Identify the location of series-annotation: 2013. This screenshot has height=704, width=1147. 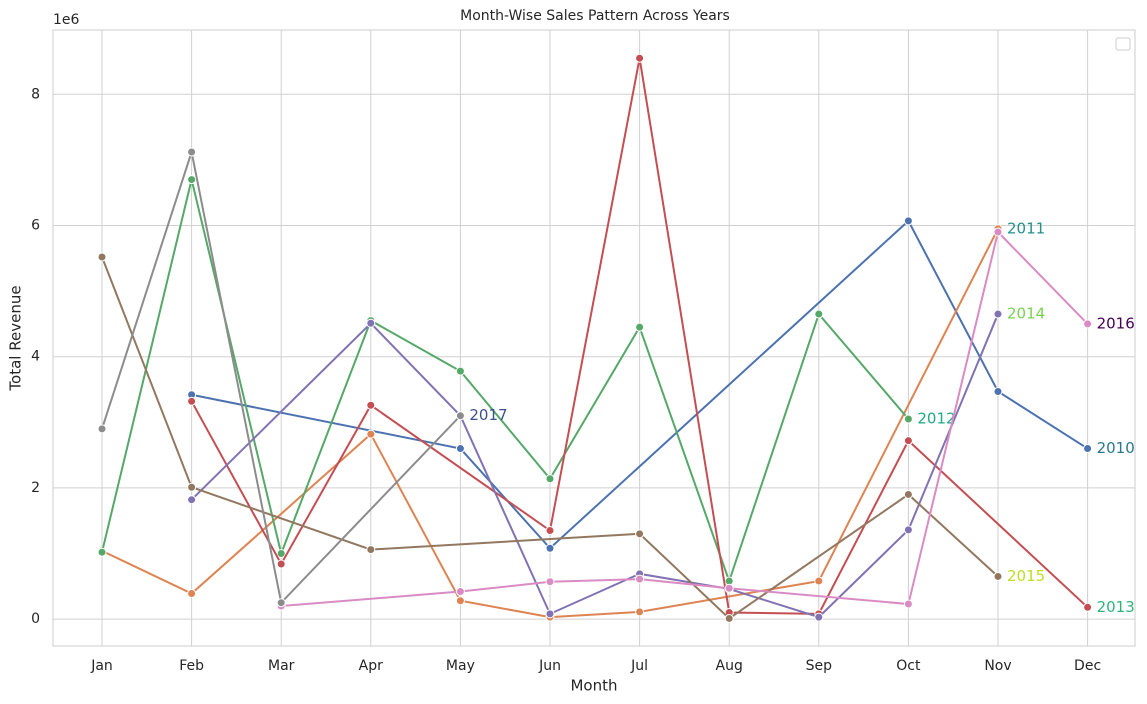
(1116, 607).